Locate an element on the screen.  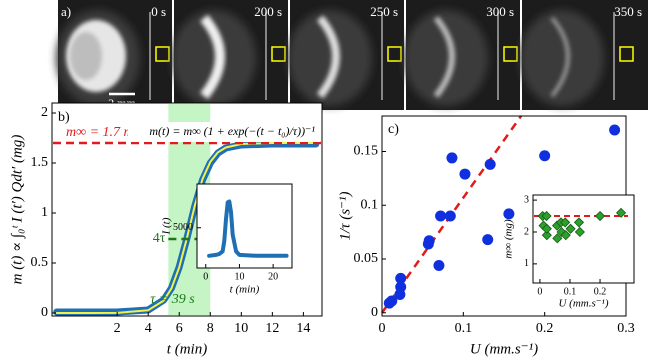
formula-bg is located at coordinates (224, 132).